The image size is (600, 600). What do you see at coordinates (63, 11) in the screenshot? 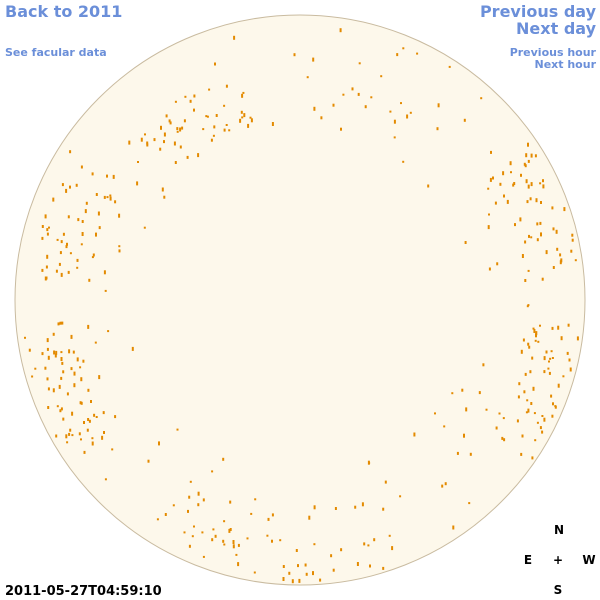
I see `back-link: Back to 2011` at bounding box center [63, 11].